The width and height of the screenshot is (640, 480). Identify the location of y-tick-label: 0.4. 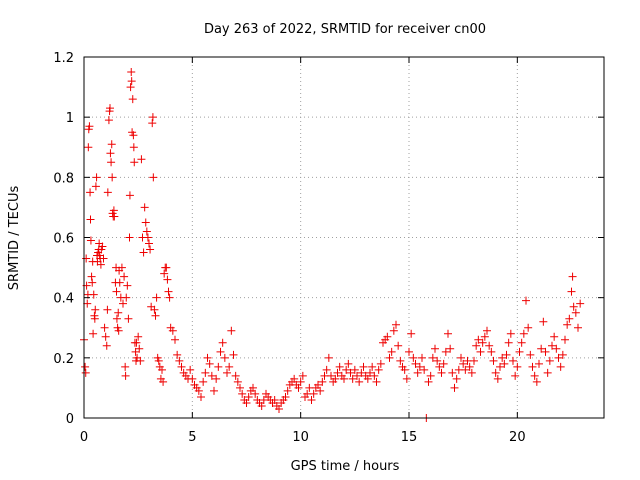
(63, 299).